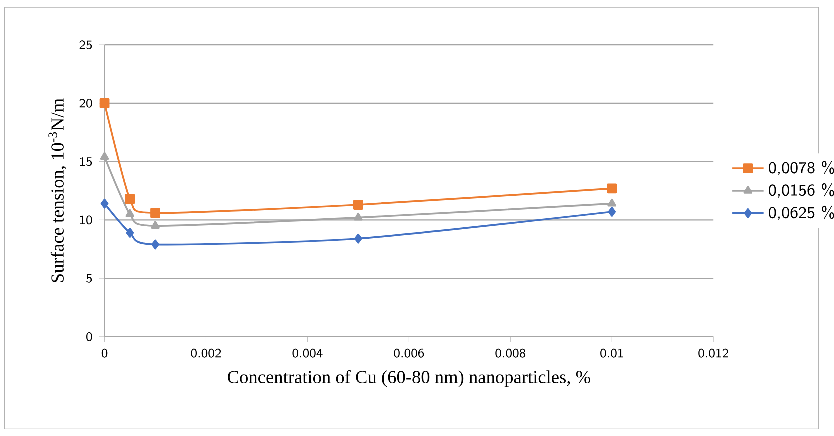 The width and height of the screenshot is (834, 436). What do you see at coordinates (409, 353) in the screenshot?
I see `x-tick-label: 0.006` at bounding box center [409, 353].